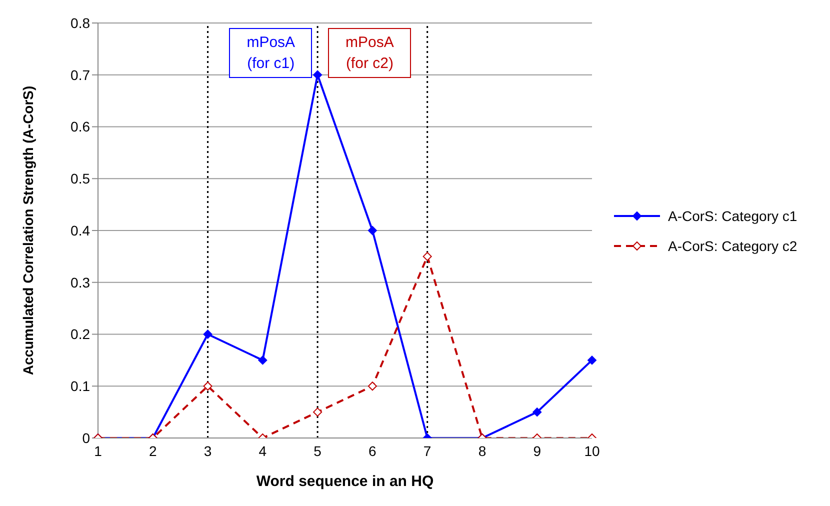 Image resolution: width=830 pixels, height=506 pixels. What do you see at coordinates (80, 126) in the screenshot?
I see `y-tick-label: 0.6` at bounding box center [80, 126].